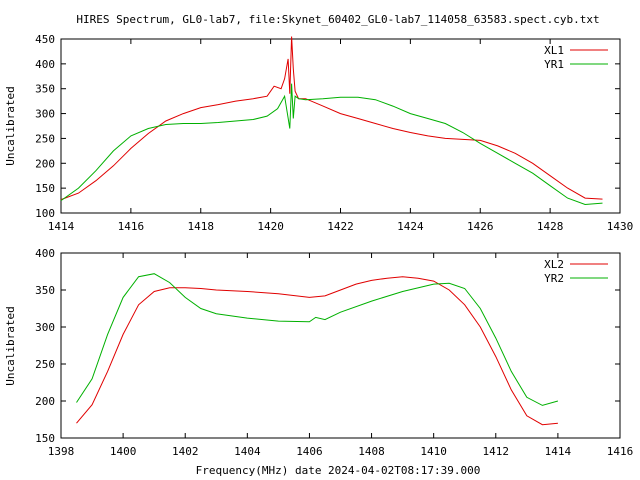  What do you see at coordinates (201, 226) in the screenshot?
I see `x-tick-label: 1418` at bounding box center [201, 226].